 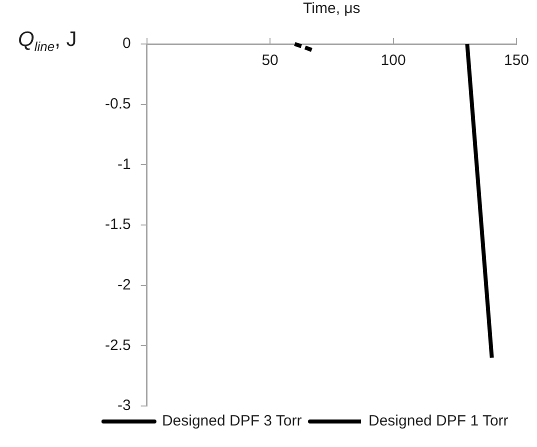 I want to click on y-tick-label: -1.5, so click(x=117, y=225).